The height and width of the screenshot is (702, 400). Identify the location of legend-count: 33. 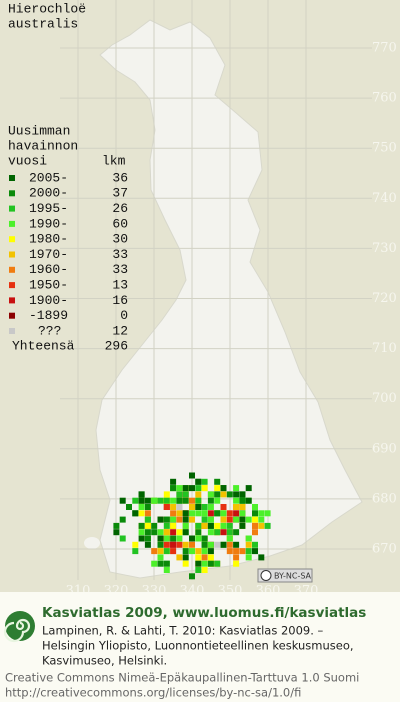
(120, 254).